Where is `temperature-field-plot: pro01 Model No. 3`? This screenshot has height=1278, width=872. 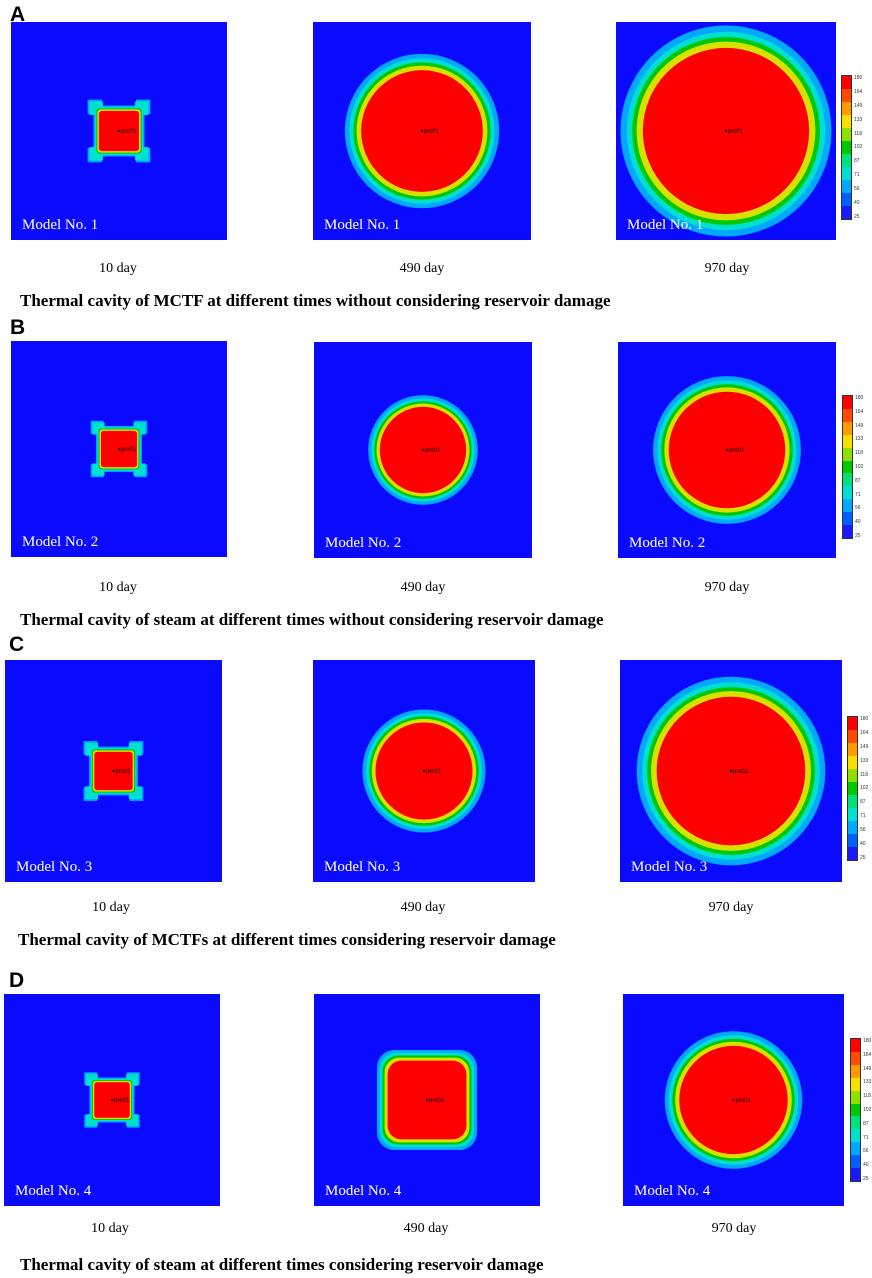 temperature-field-plot: pro01 Model No. 3 is located at coordinates (424, 771).